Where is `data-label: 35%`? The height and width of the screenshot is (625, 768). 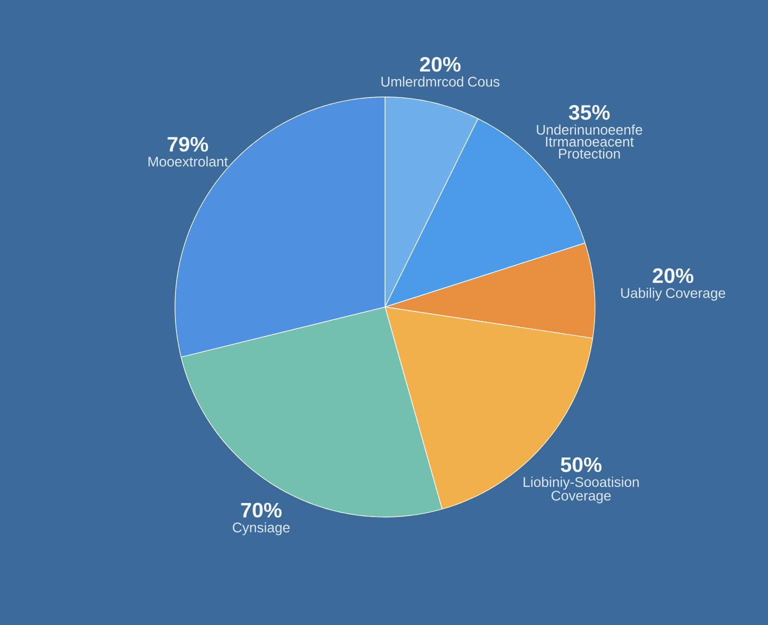
data-label: 35% is located at coordinates (589, 112).